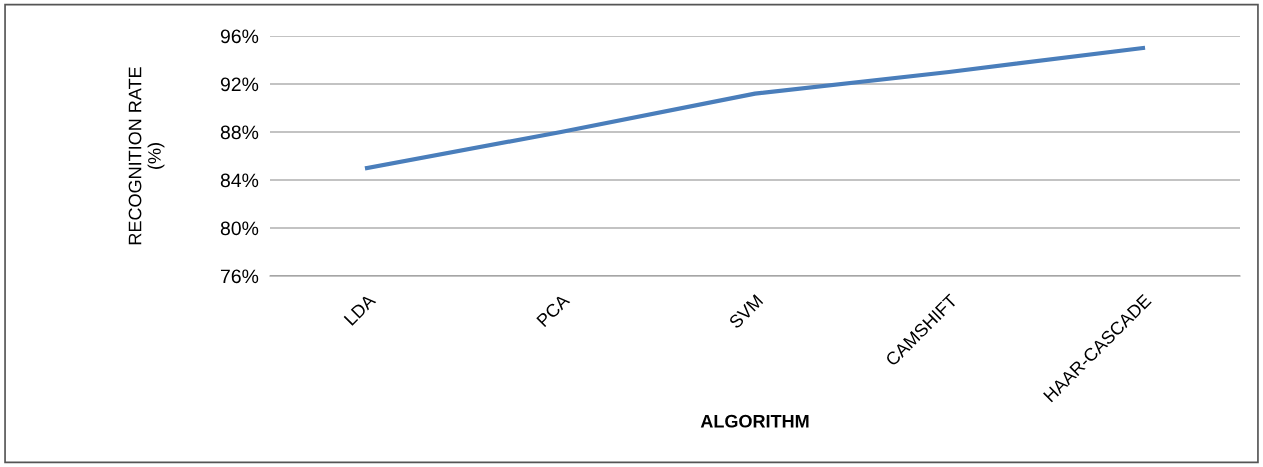 This screenshot has width=1263, height=467. What do you see at coordinates (239, 84) in the screenshot?
I see `y-tick-label: 92%` at bounding box center [239, 84].